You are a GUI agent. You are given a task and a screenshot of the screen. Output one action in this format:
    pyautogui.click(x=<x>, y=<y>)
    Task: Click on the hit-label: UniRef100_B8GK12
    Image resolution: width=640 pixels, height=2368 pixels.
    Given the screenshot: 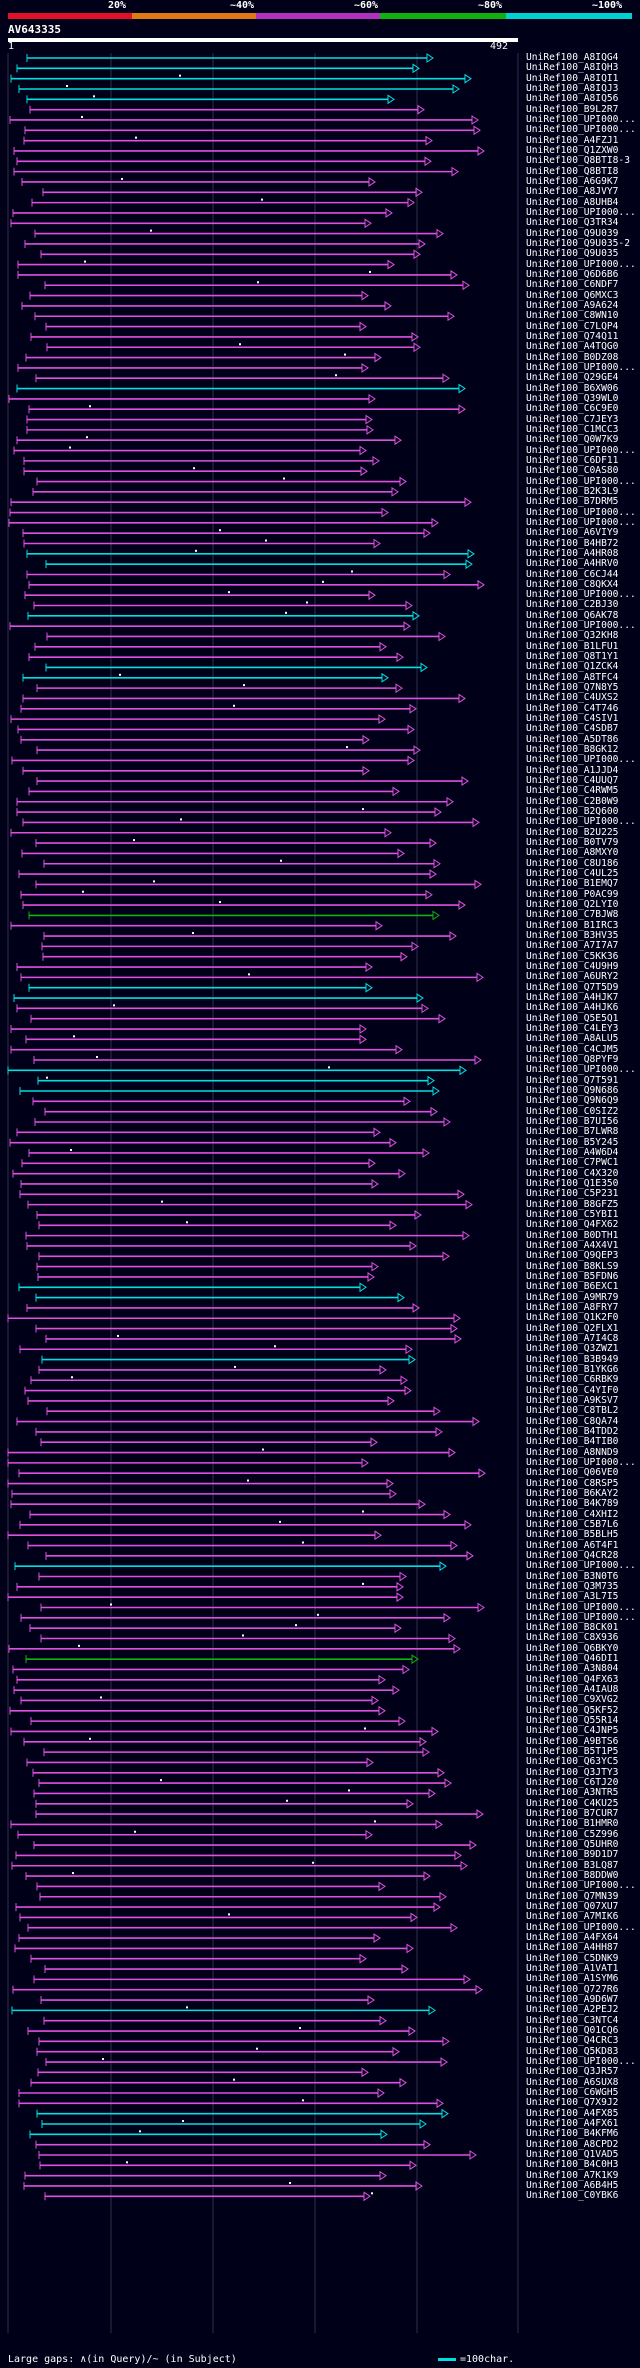 What is the action you would take?
    pyautogui.click(x=572, y=750)
    